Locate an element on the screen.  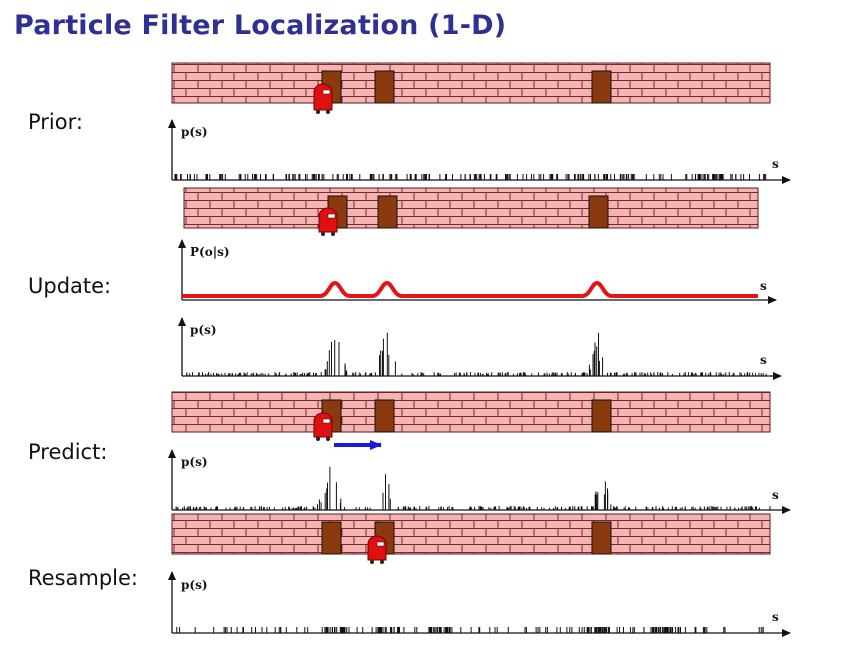
update-y-axis-label: p(s) is located at coordinates (203, 330).